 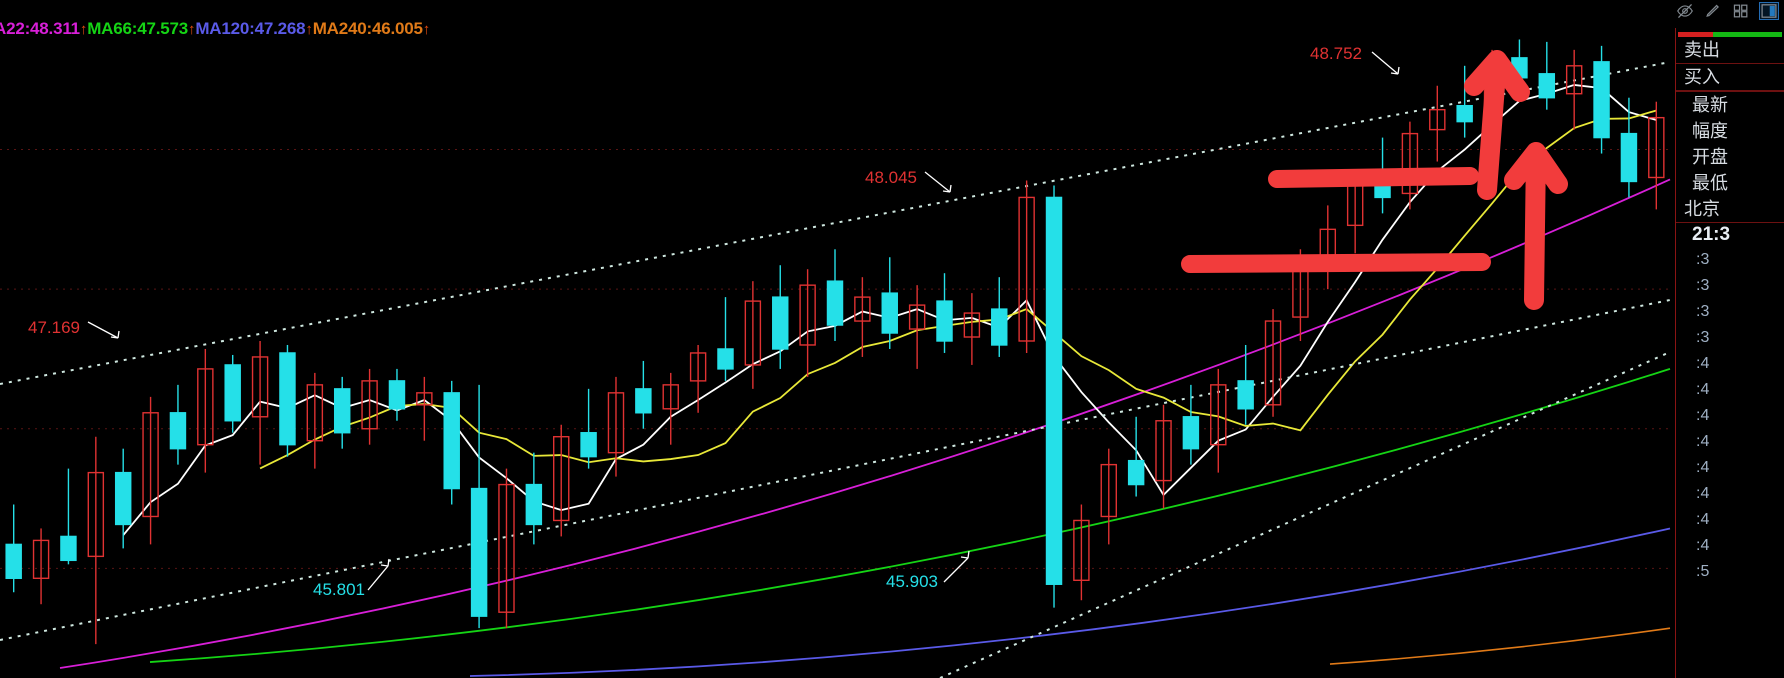 What do you see at coordinates (1730, 77) in the screenshot?
I see `row-buy: 买入` at bounding box center [1730, 77].